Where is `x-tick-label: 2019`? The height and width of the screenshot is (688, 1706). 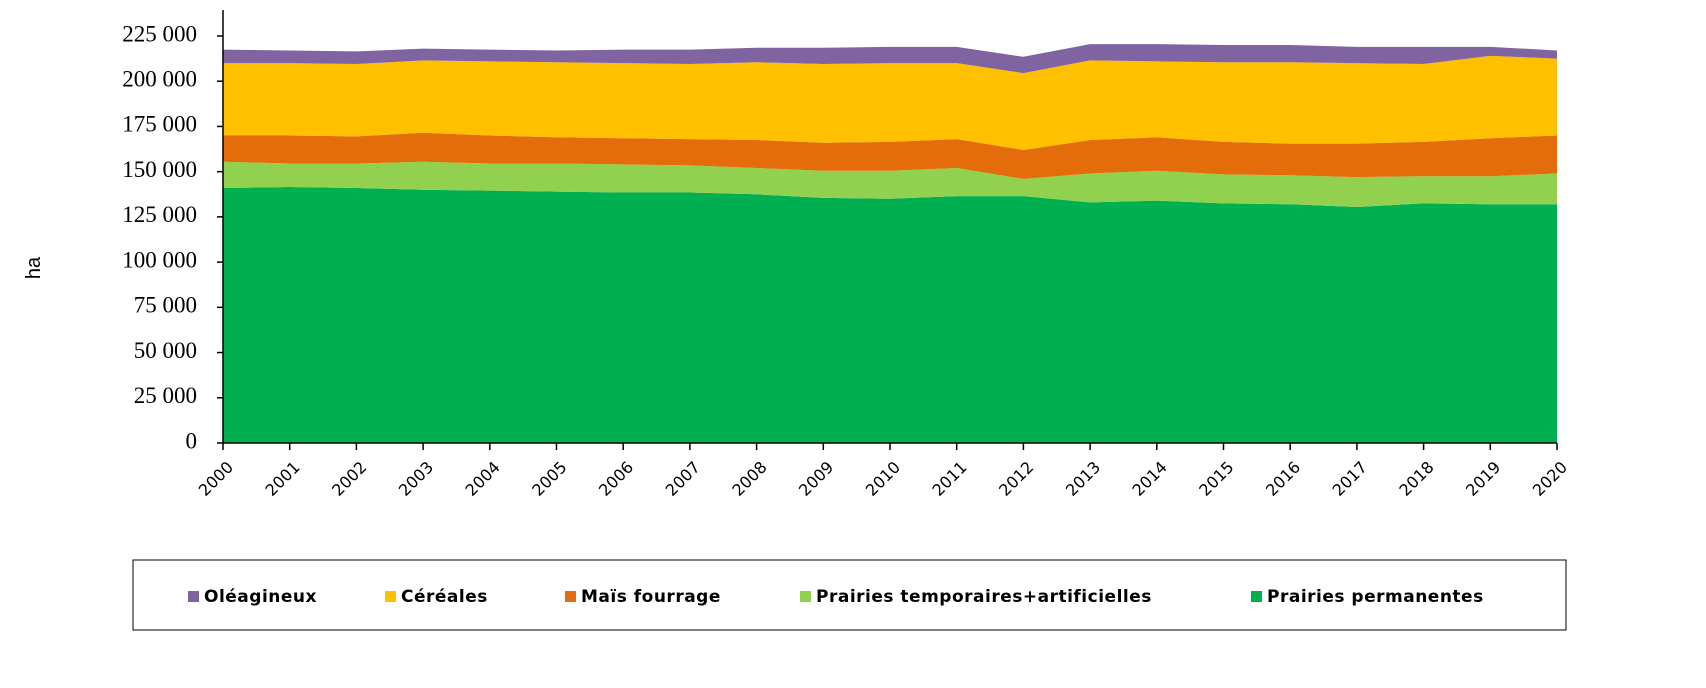 x-tick-label: 2019 is located at coordinates (1483, 479).